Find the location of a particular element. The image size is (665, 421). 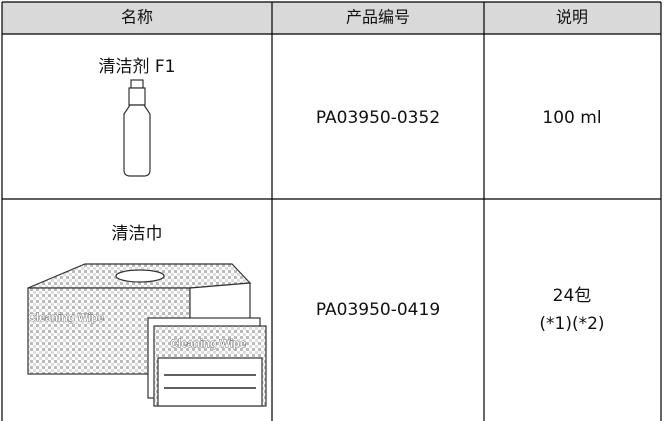

product-code: PA03950-0419 is located at coordinates (378, 310).